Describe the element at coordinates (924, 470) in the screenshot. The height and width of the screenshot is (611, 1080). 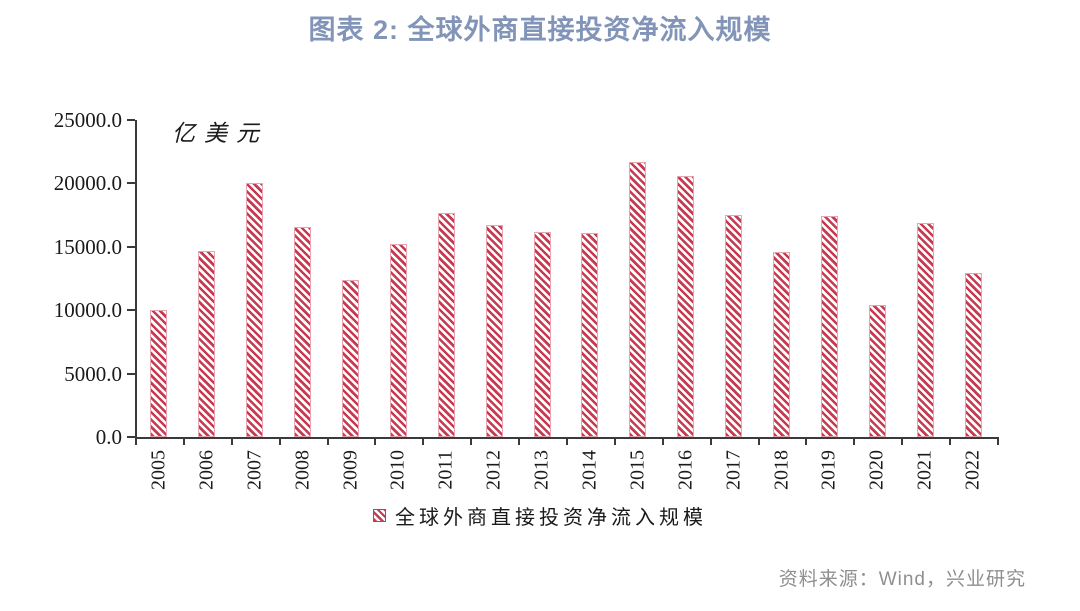
I see `x-axis-label: 2021` at that location.